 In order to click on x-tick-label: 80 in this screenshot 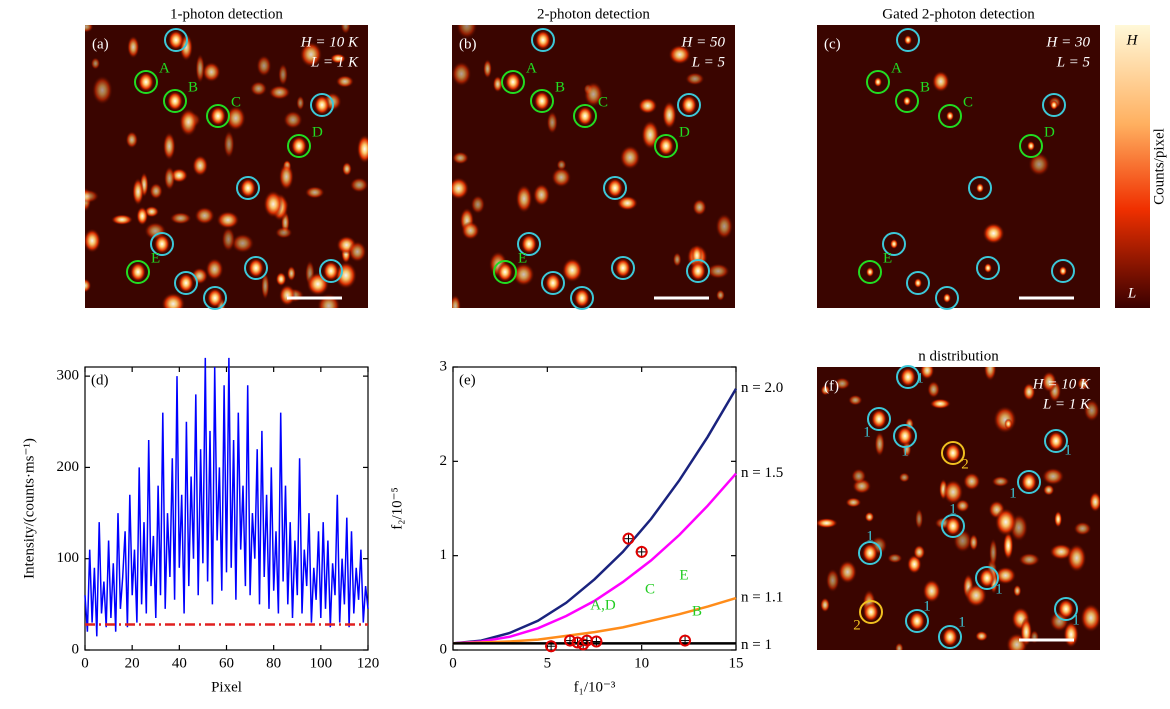, I will do `click(273, 663)`.